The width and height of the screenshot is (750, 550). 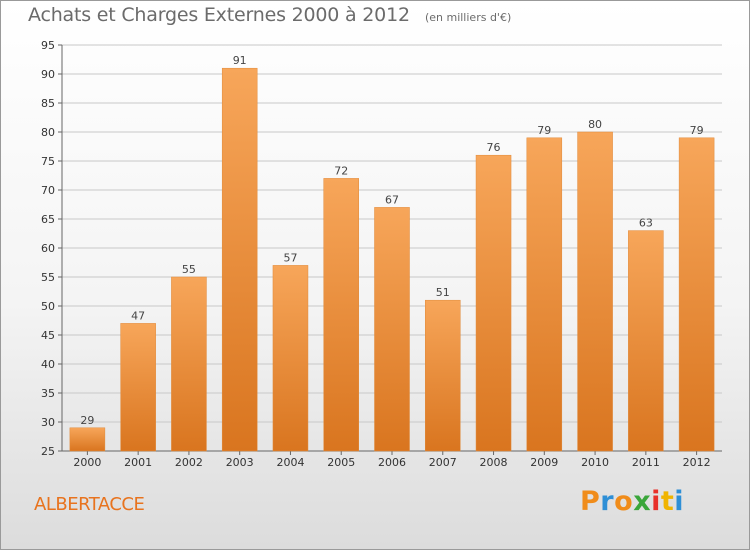 What do you see at coordinates (290, 462) in the screenshot?
I see `x-tick-label: 2004` at bounding box center [290, 462].